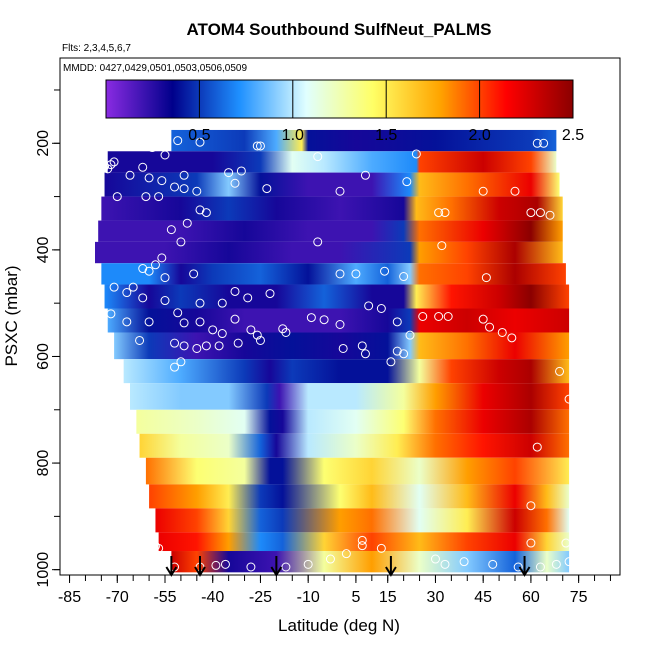 This screenshot has width=650, height=650. I want to click on colorbar-ticks: 0.5 1.0 1.5 2.0 2.5, so click(386, 112).